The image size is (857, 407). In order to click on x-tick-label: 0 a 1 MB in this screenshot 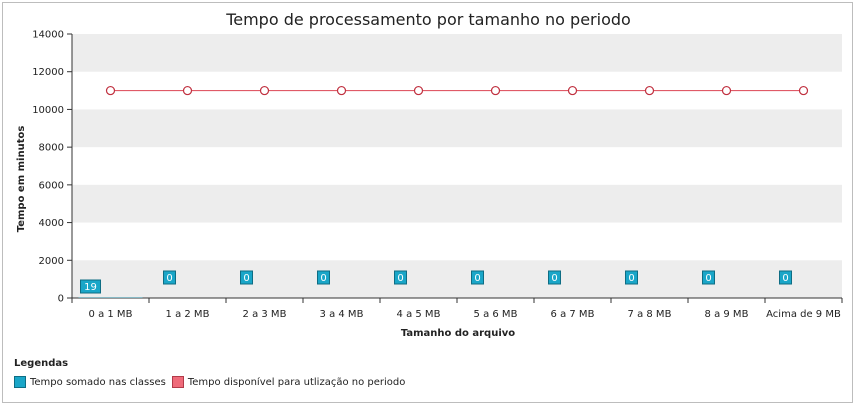, I will do `click(111, 314)`.